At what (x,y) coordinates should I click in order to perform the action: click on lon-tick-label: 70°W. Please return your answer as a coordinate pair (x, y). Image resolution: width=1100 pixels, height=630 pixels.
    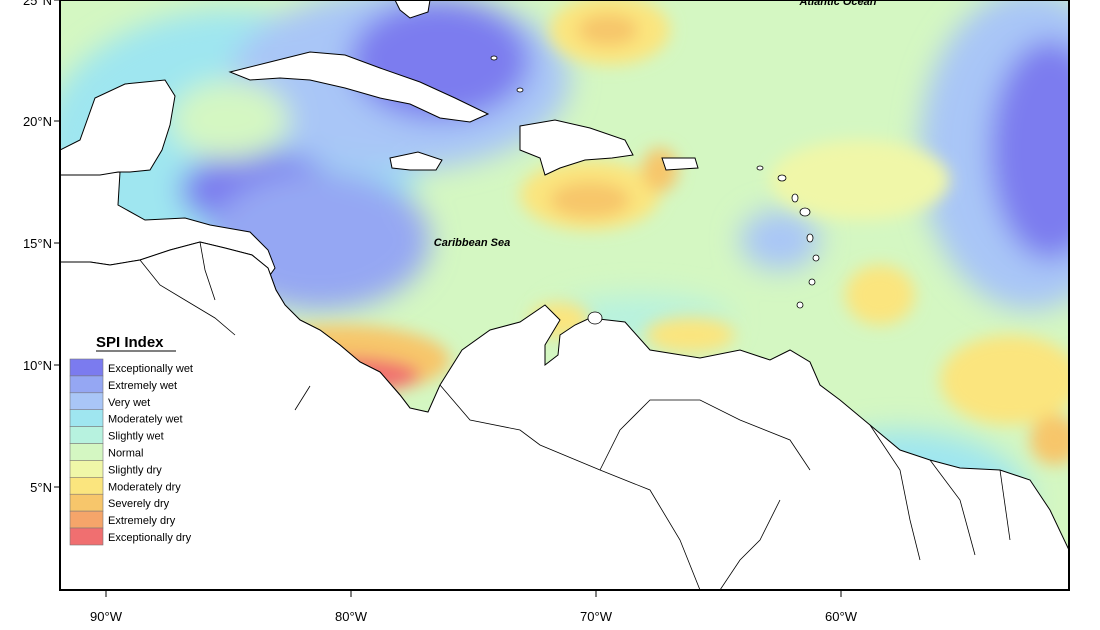
    Looking at the image, I should click on (596, 616).